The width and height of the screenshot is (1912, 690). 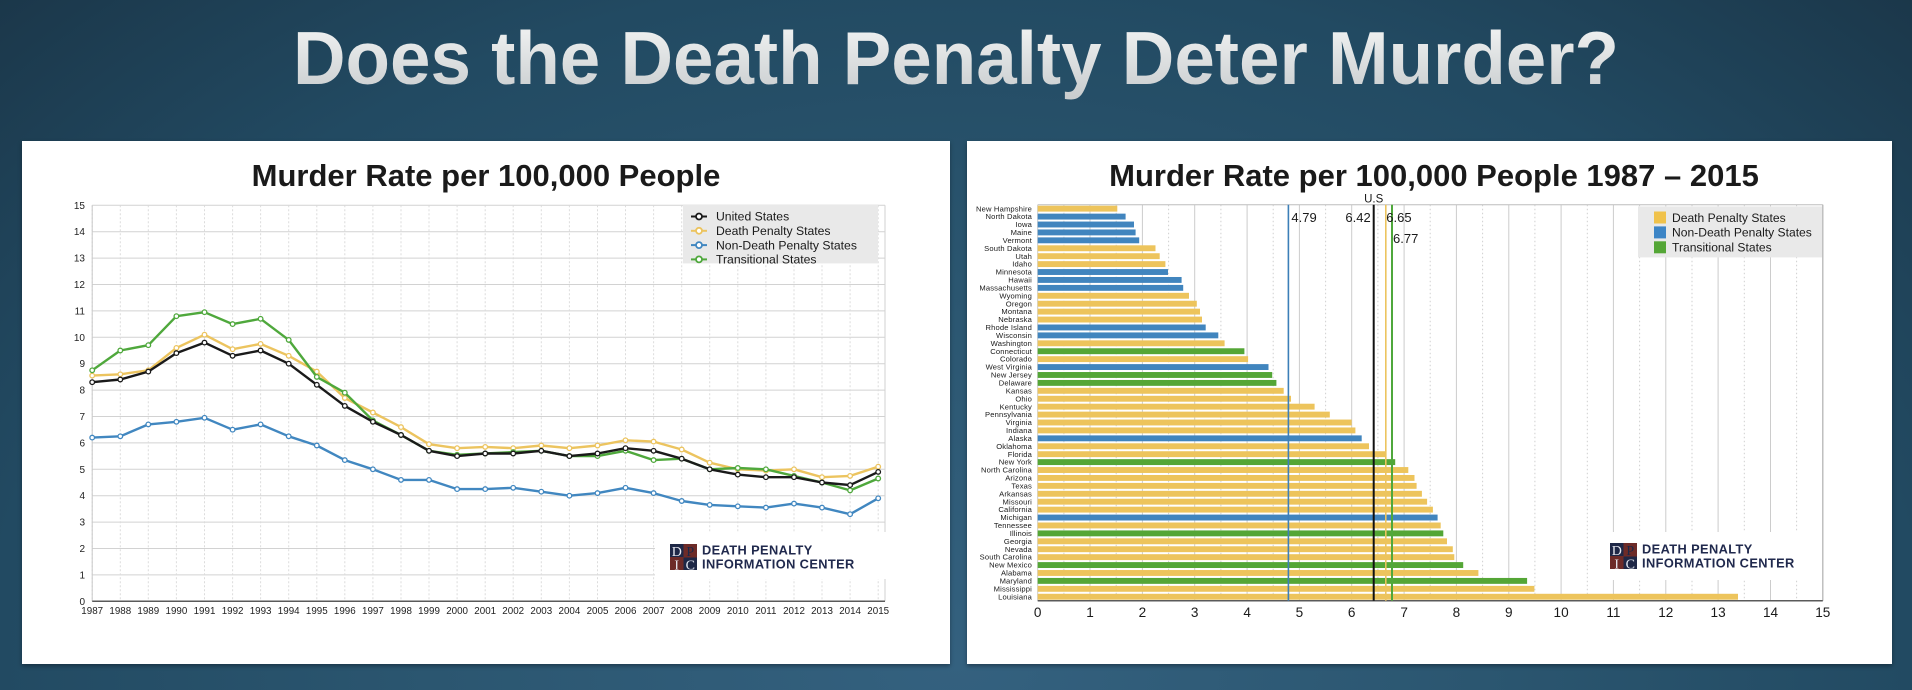 I want to click on svg-text: 4.79, so click(x=1303, y=217).